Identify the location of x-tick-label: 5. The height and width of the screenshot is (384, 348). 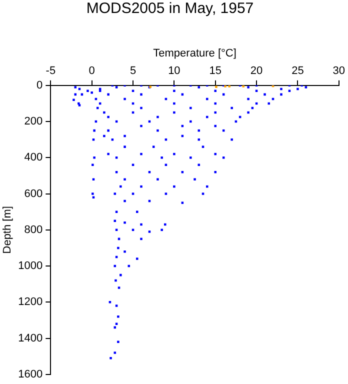
(133, 70).